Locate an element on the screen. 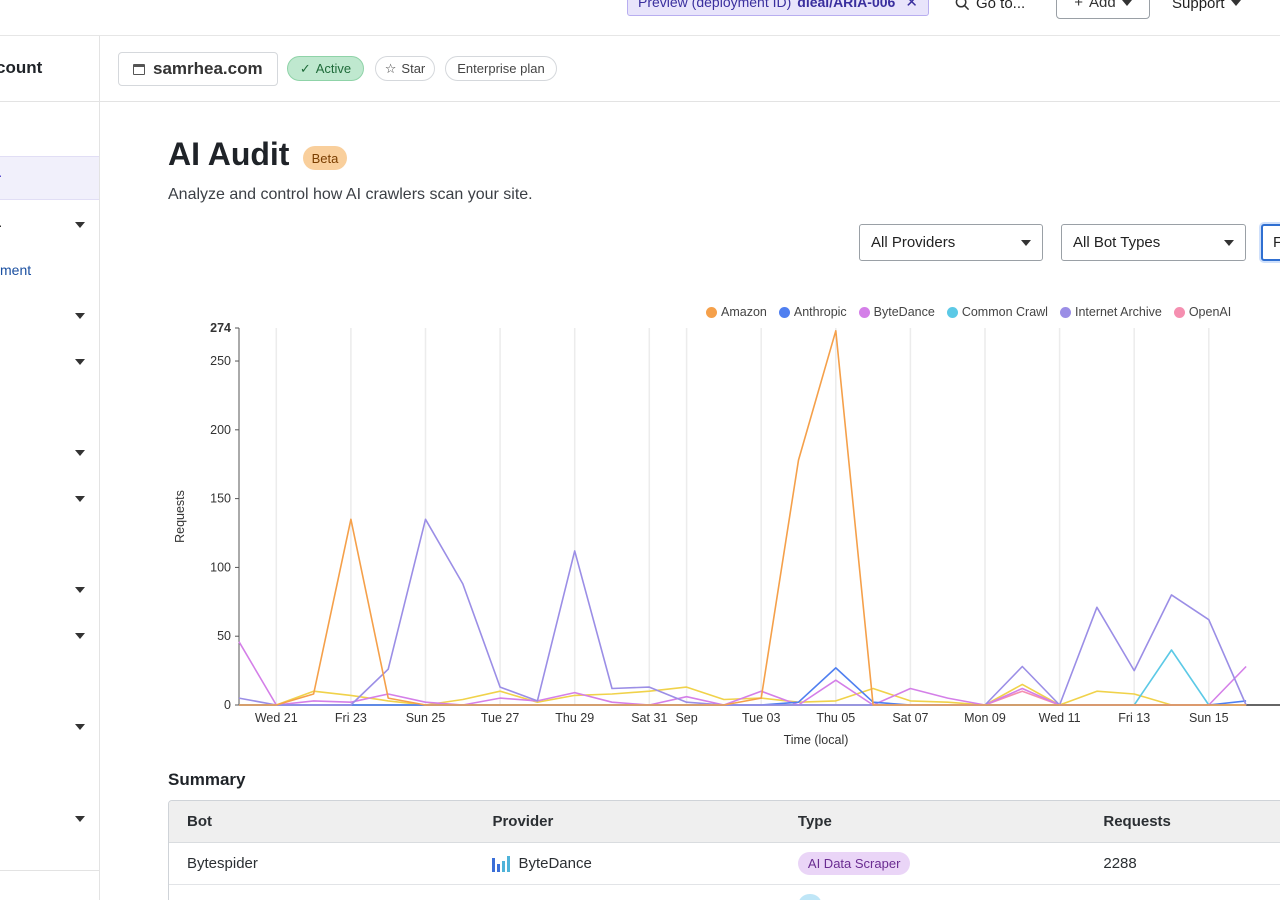 This screenshot has height=900, width=1280. provider-cell: ByteDance is located at coordinates (626, 863).